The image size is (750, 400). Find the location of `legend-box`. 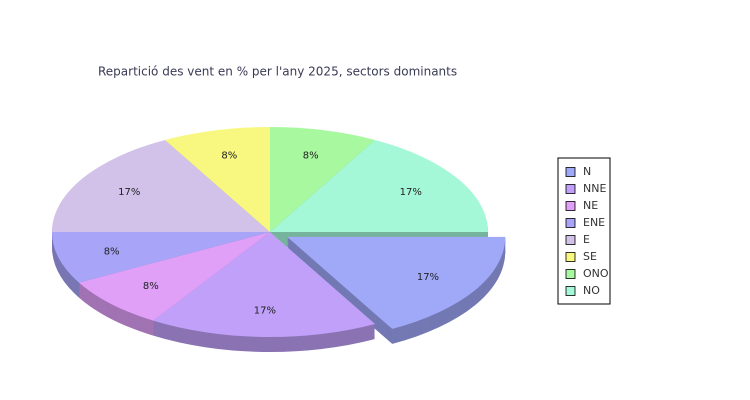

legend-box is located at coordinates (584, 231).